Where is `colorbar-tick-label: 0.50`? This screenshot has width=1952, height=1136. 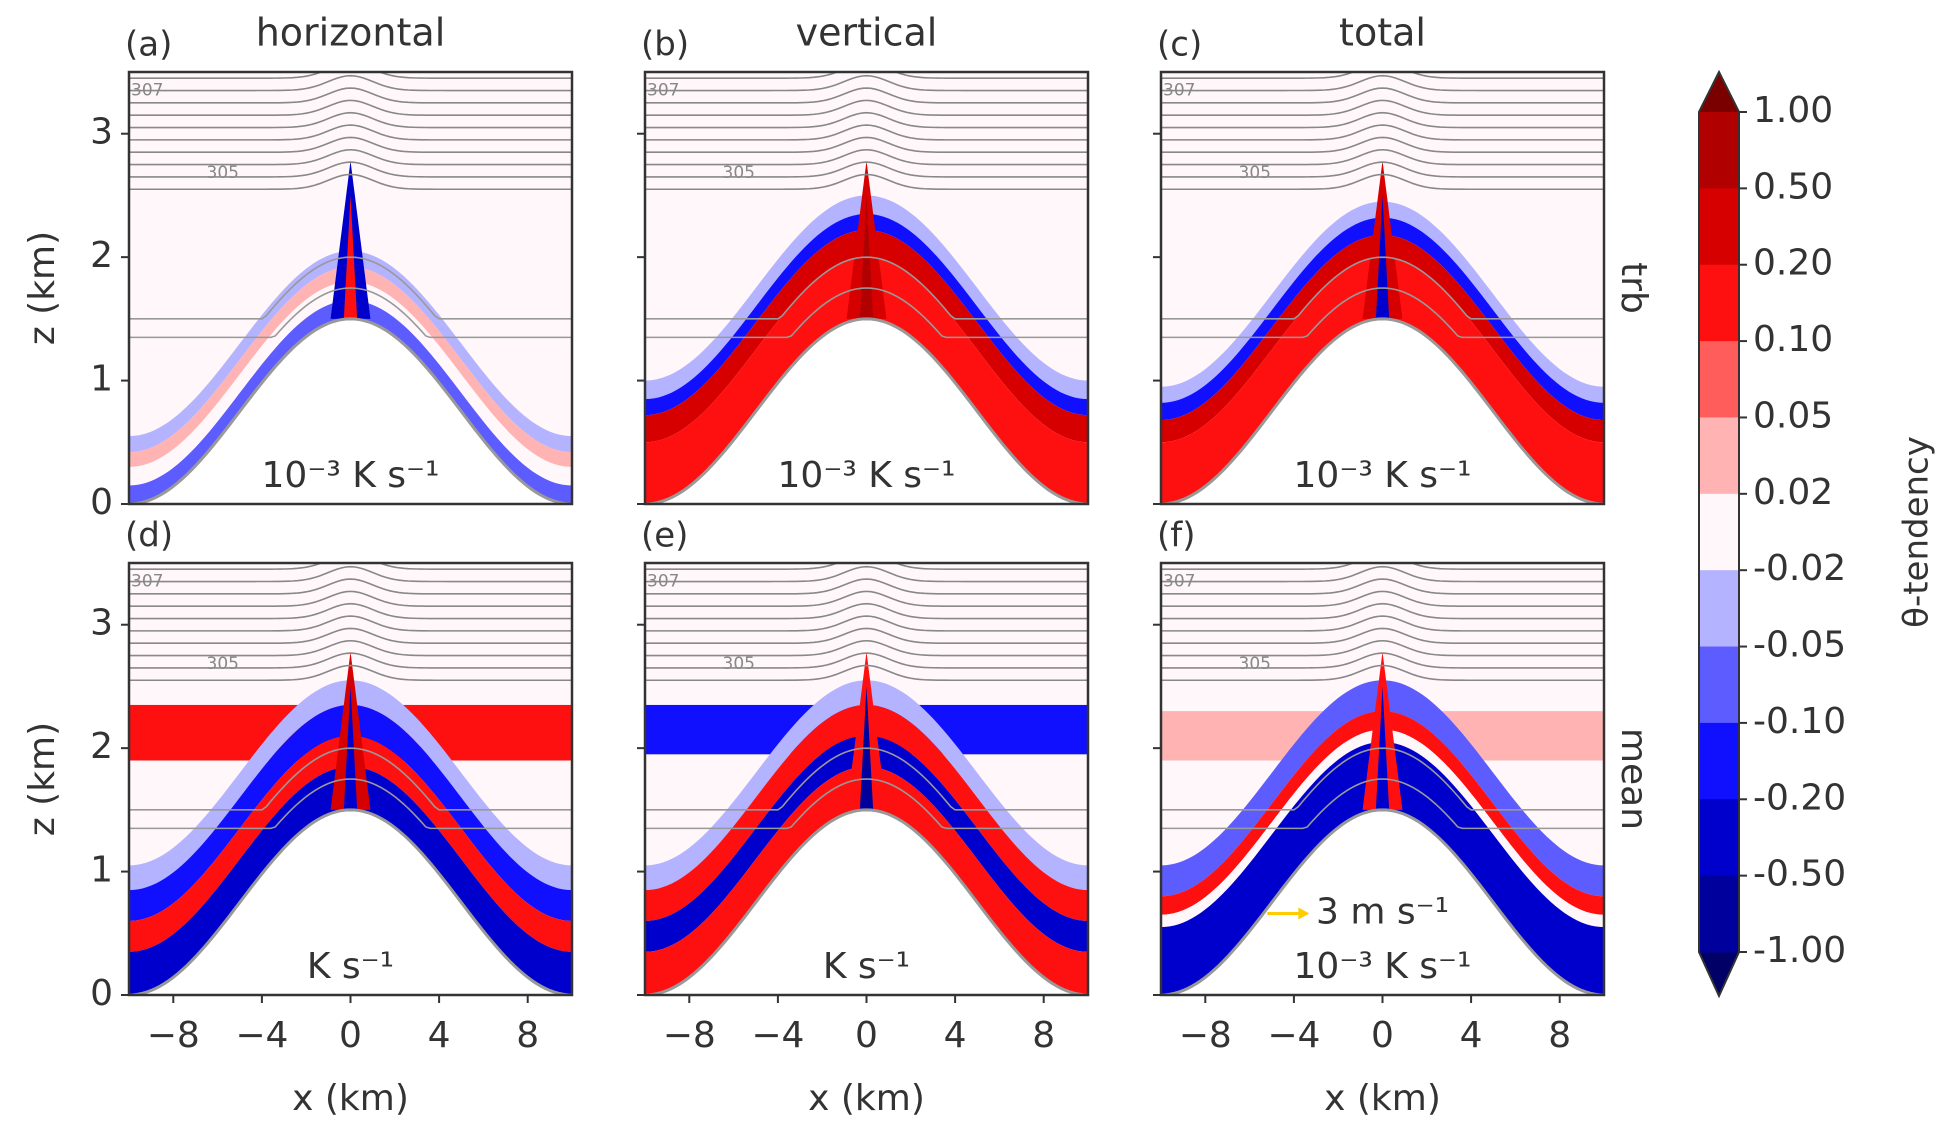 colorbar-tick-label: 0.50 is located at coordinates (1793, 186).